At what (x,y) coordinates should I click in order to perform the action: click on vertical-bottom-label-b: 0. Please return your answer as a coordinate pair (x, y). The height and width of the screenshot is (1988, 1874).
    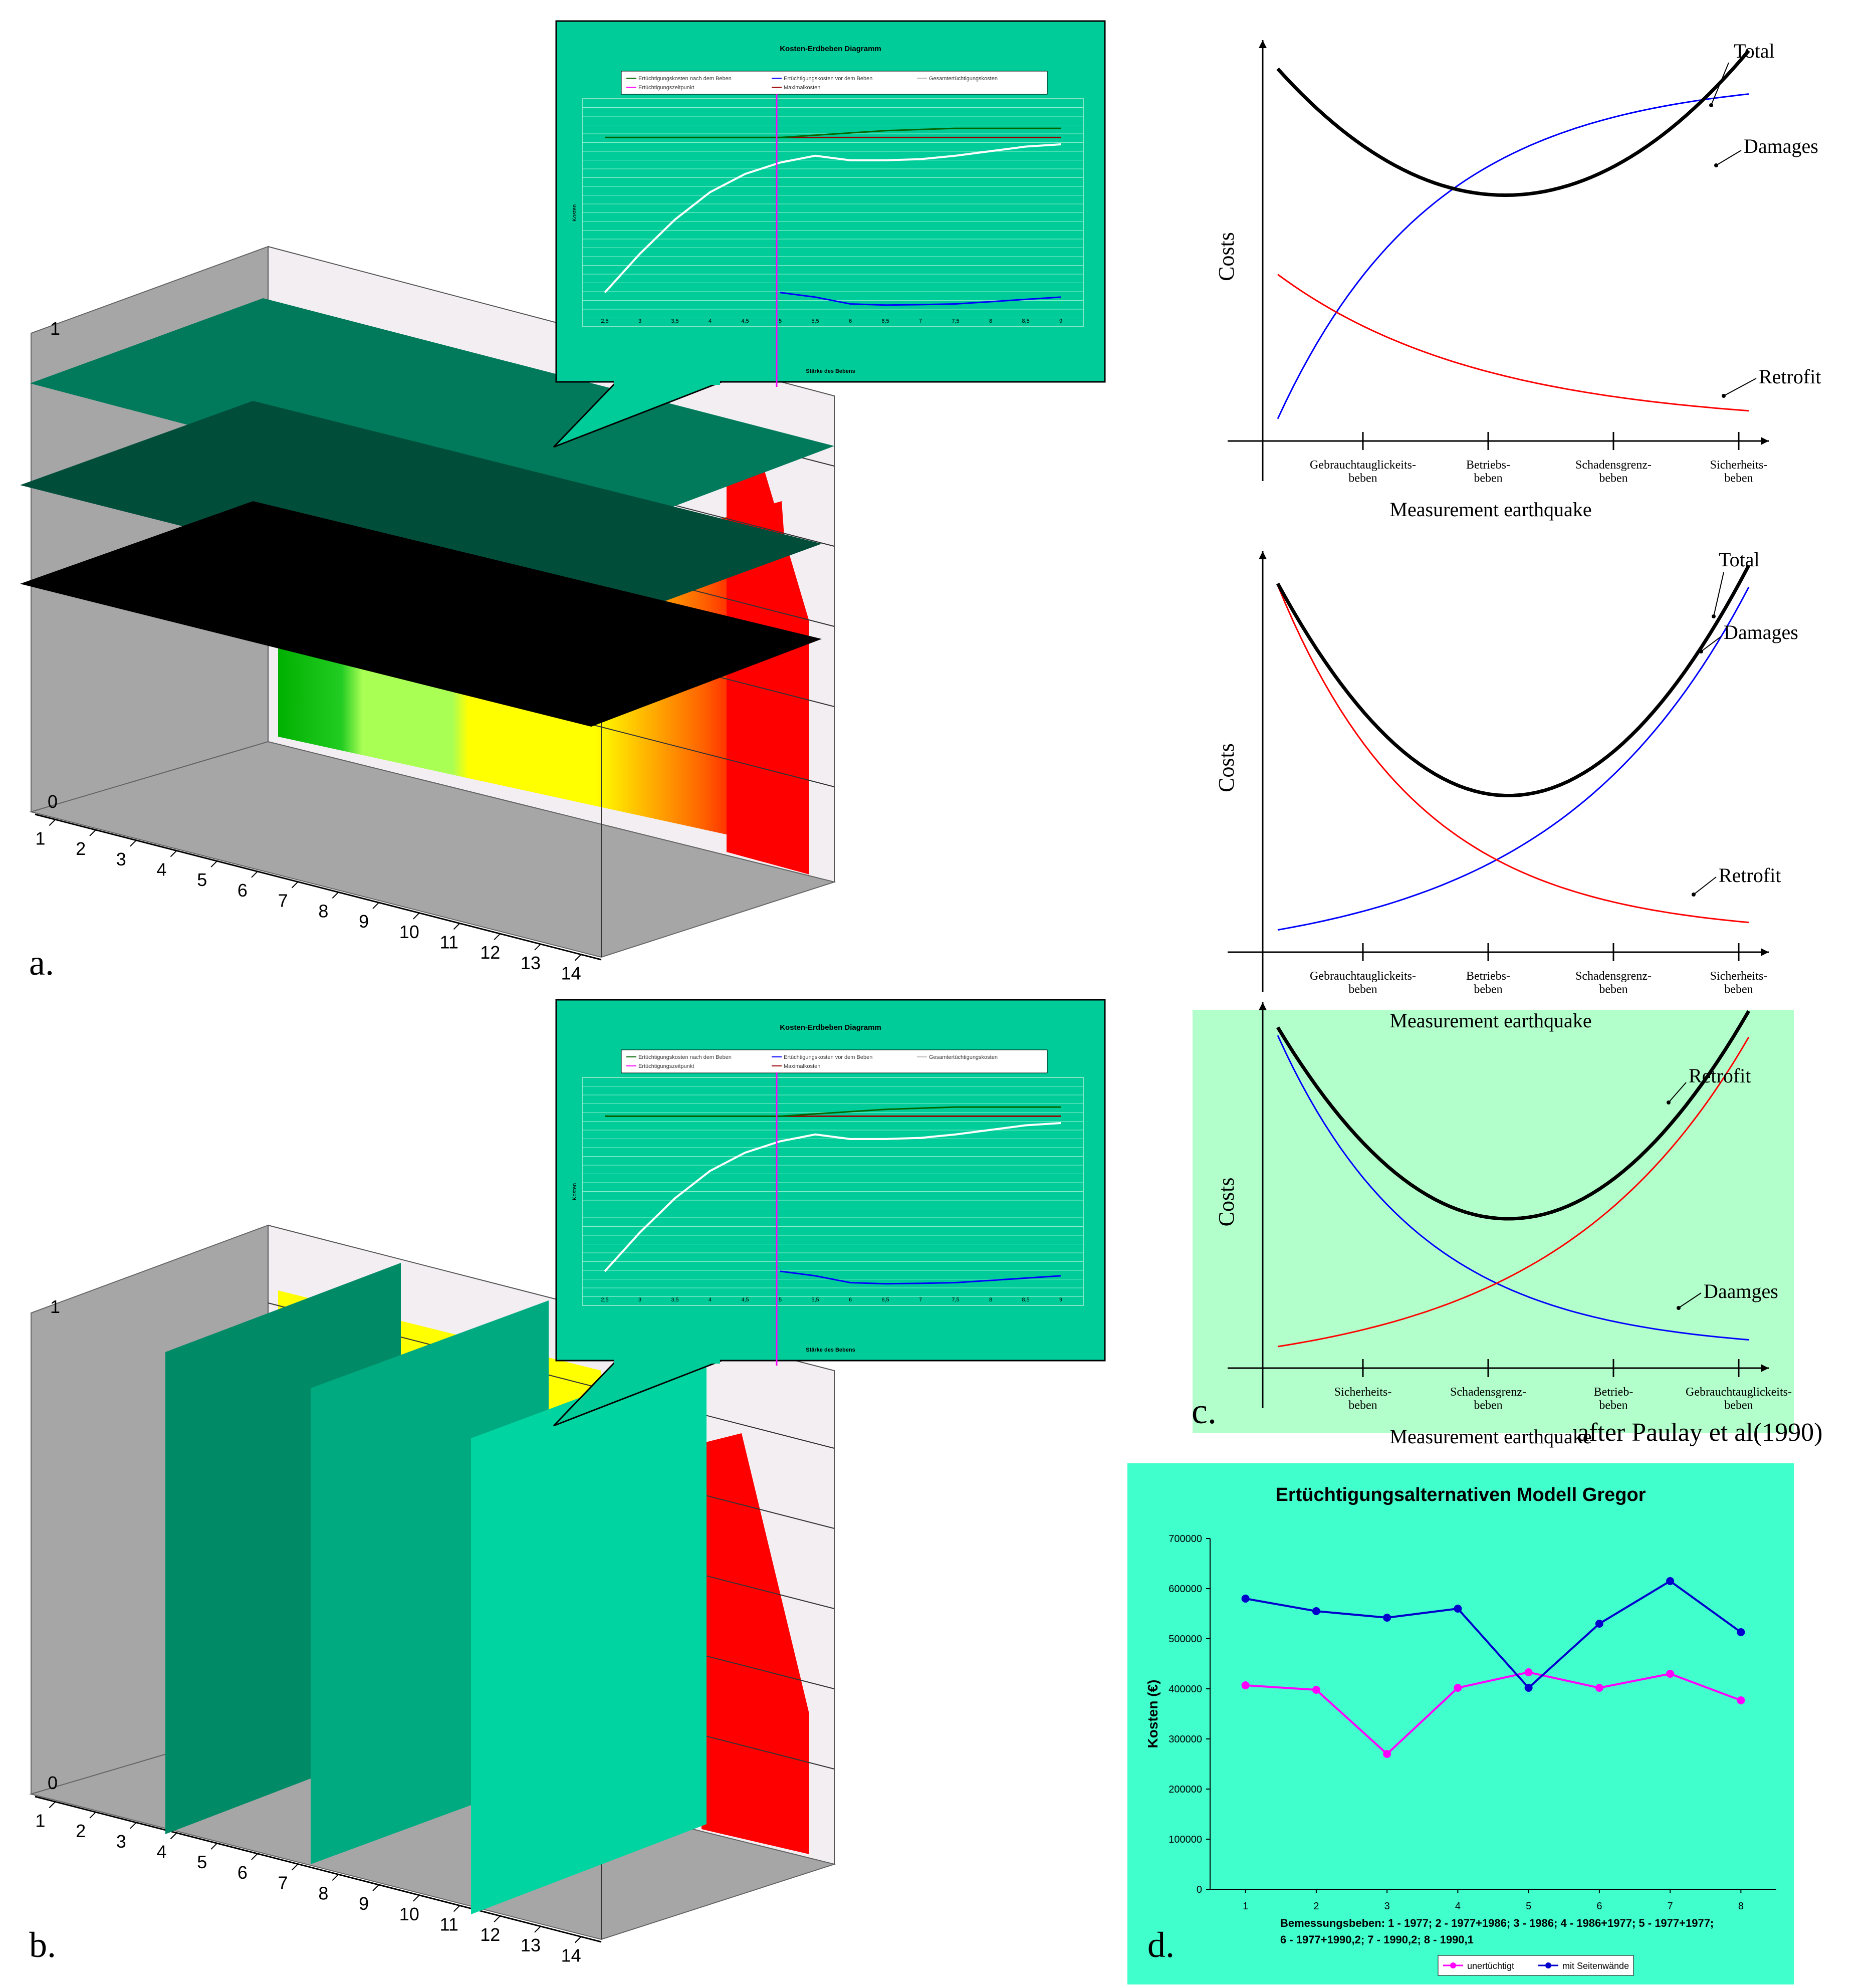
    Looking at the image, I should click on (53, 1783).